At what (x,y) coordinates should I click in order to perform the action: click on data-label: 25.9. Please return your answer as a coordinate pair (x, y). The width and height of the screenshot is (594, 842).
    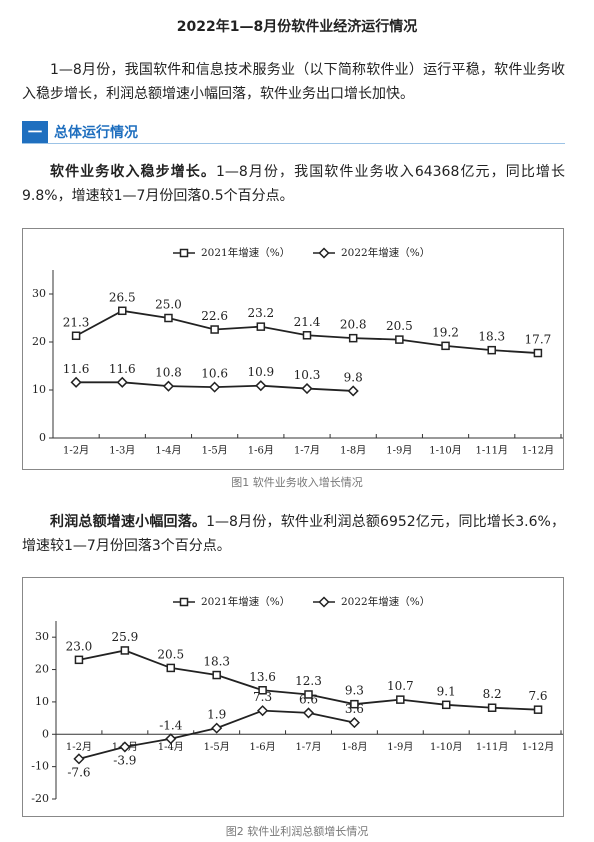
    Looking at the image, I should click on (125, 637).